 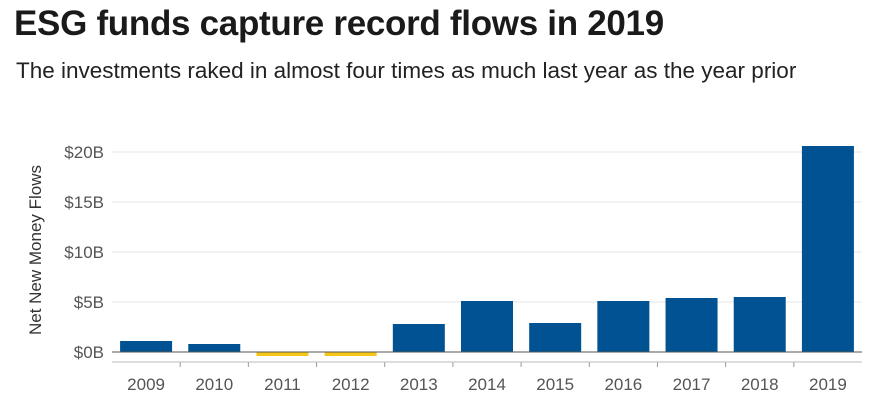 I want to click on x-tick-label: 2018, so click(x=760, y=384).